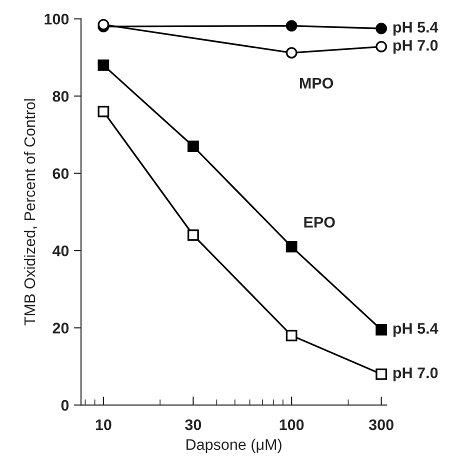  What do you see at coordinates (381, 424) in the screenshot?
I see `x-tick-label: 300` at bounding box center [381, 424].